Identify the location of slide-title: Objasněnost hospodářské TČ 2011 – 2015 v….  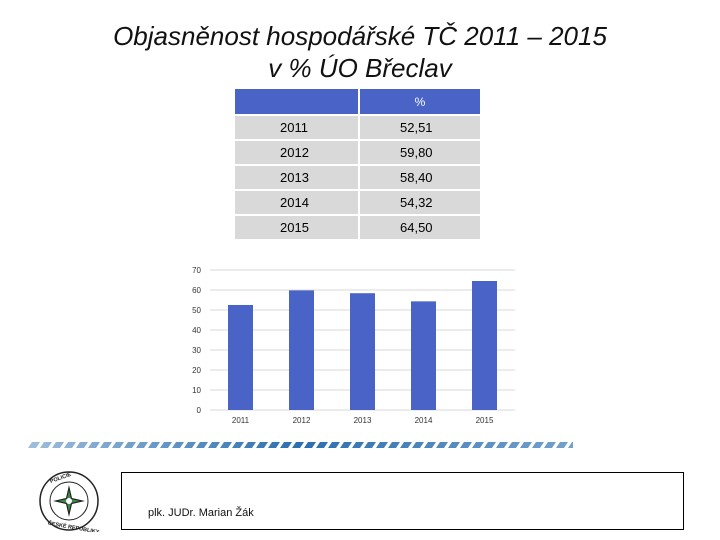
(360, 52).